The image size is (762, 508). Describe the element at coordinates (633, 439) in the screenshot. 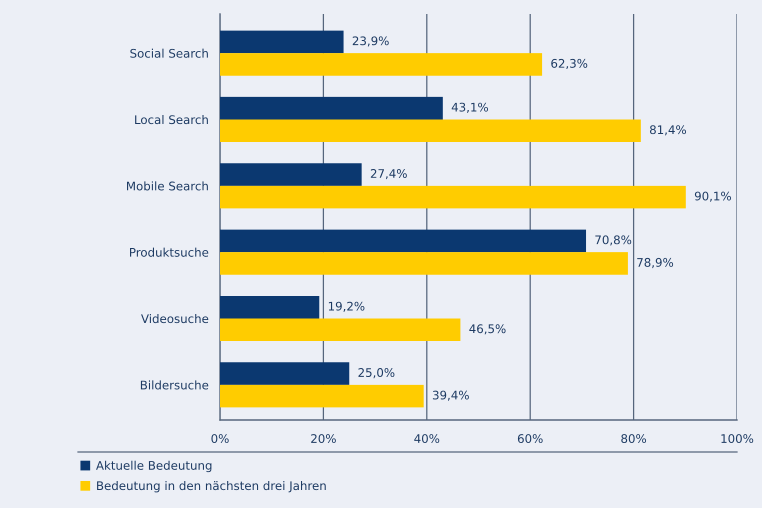

I see `x-tick-label: 80%` at that location.